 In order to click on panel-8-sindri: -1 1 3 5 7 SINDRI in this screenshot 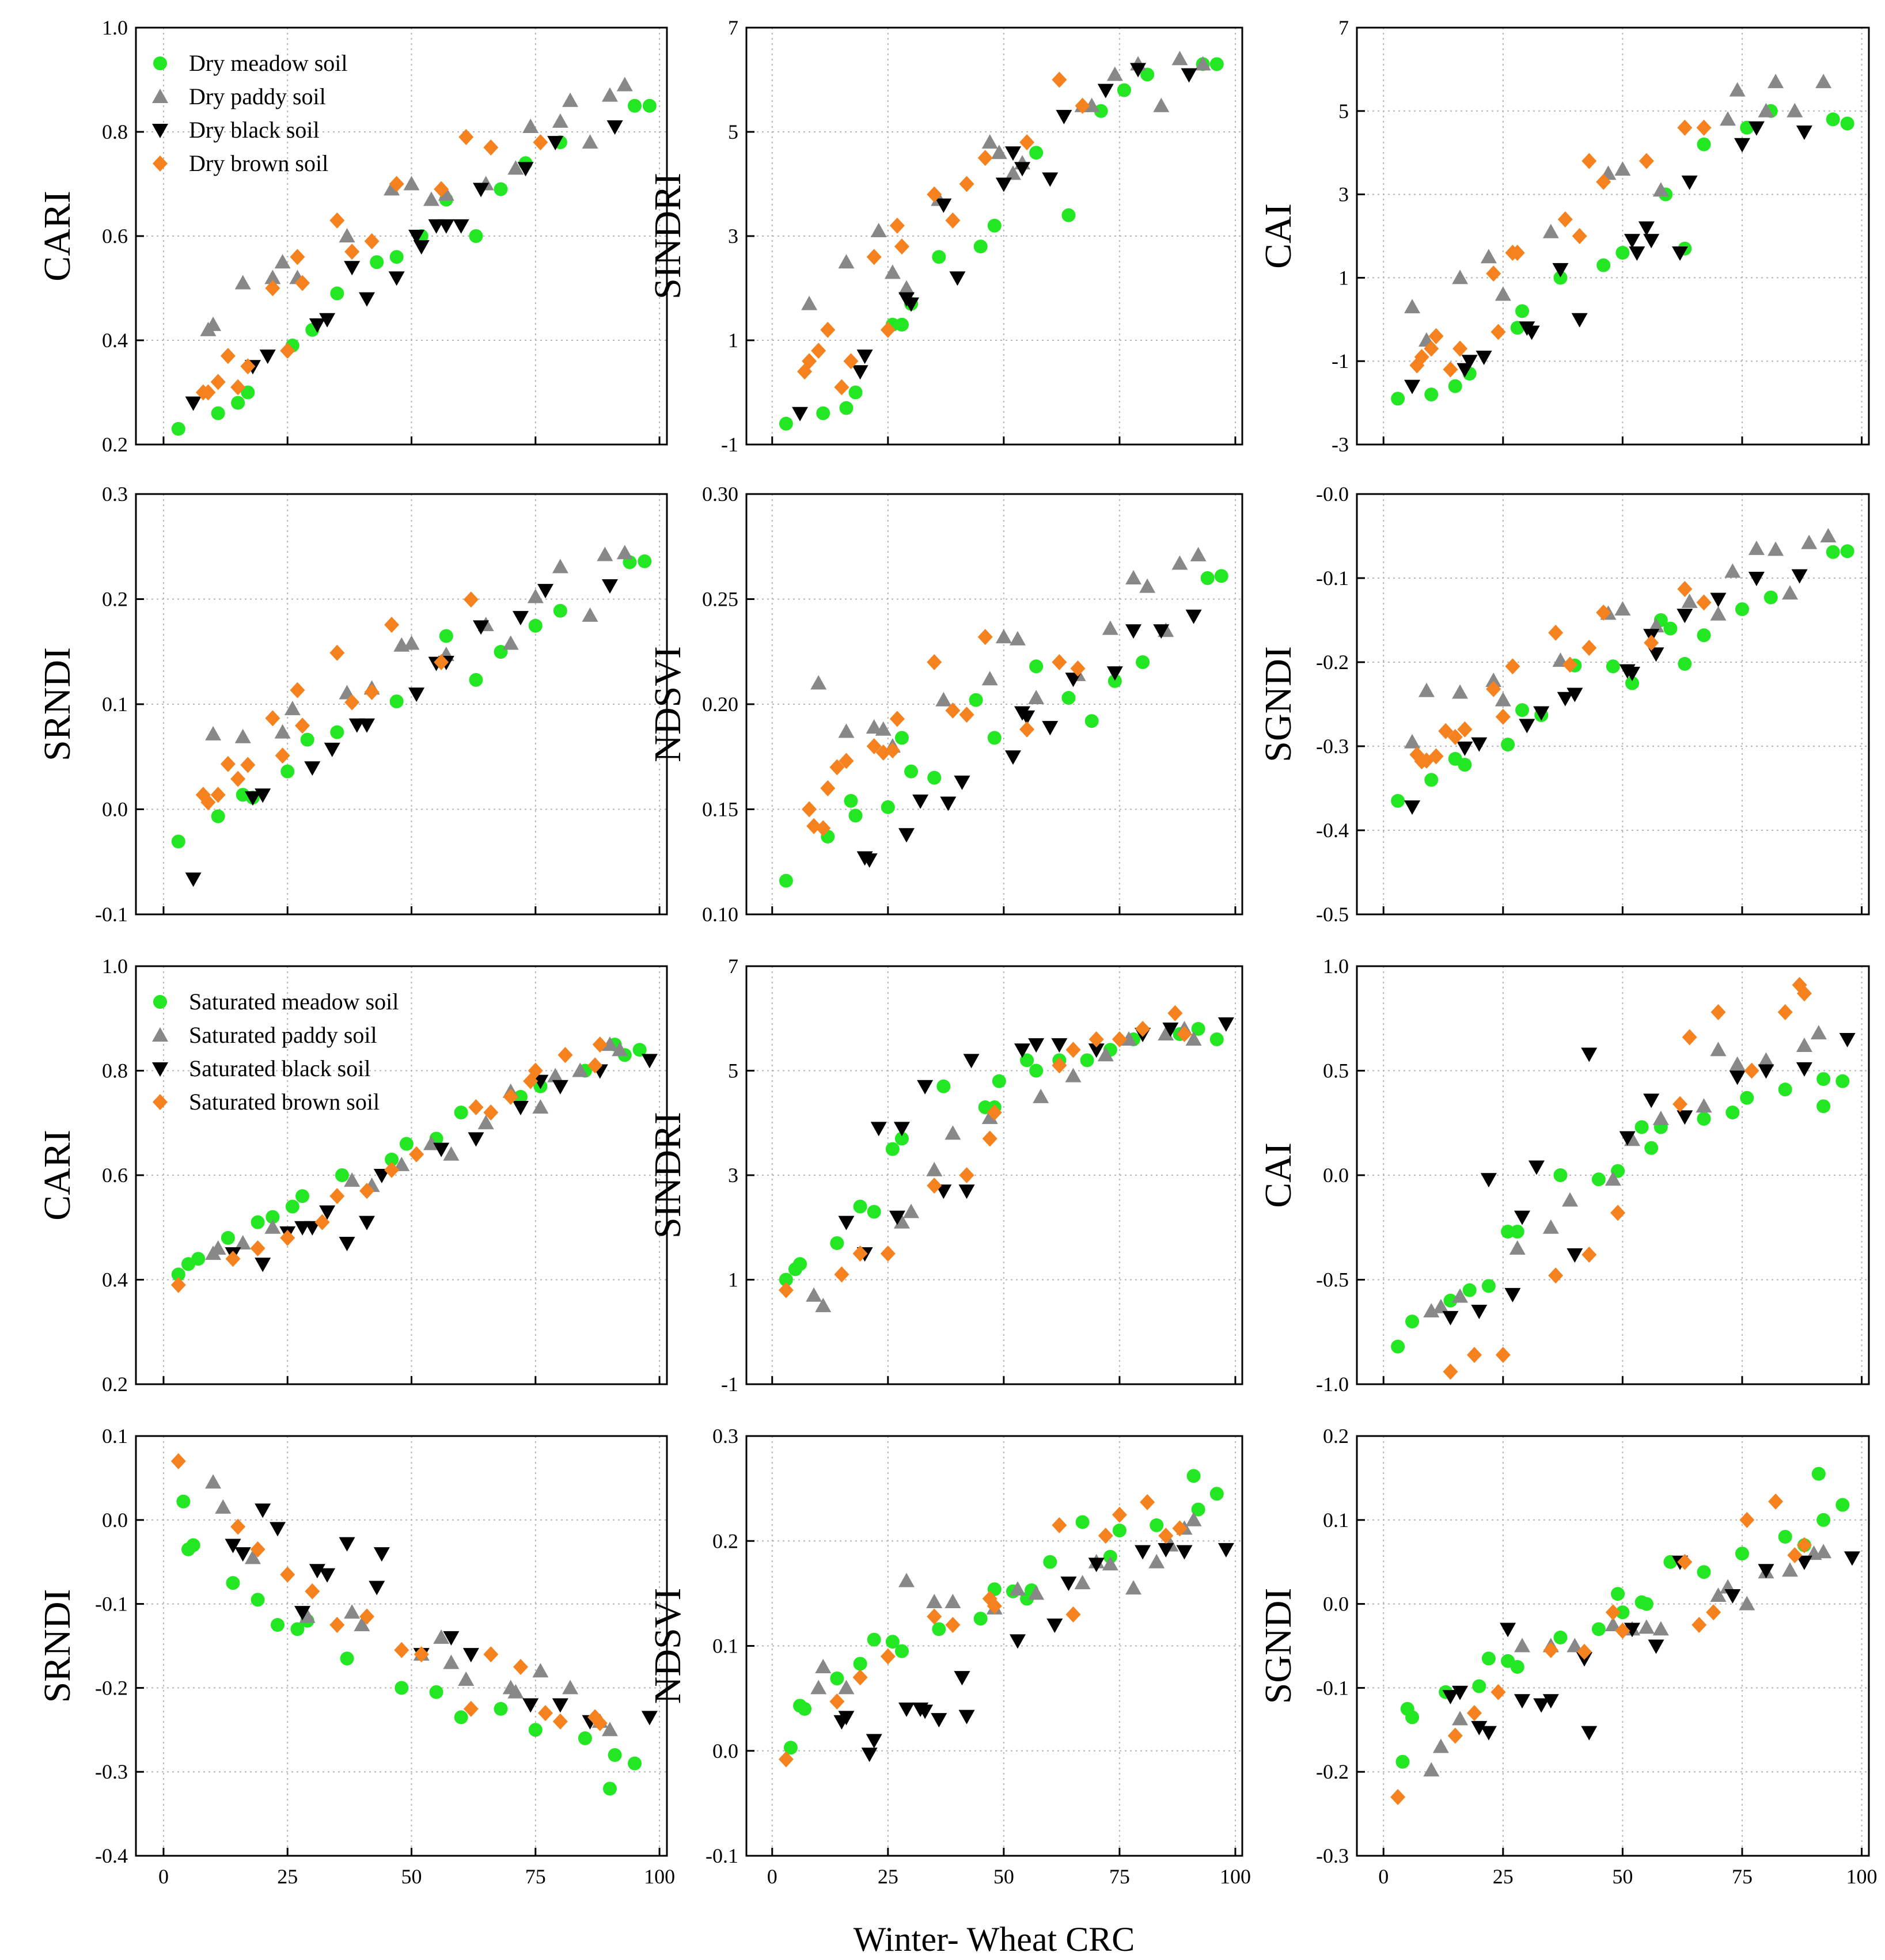, I will do `click(945, 1175)`.